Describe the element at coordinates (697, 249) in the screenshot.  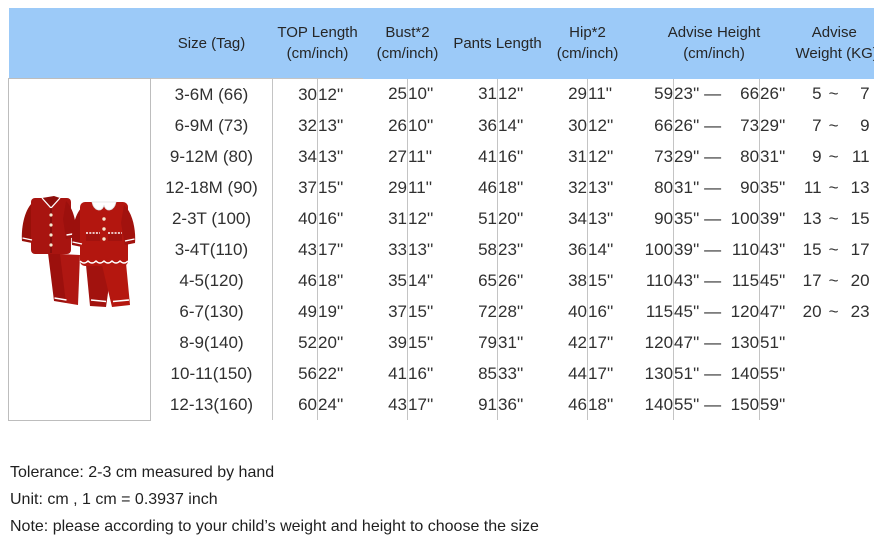
I see `height-min-inch-cell: 39'' —` at that location.